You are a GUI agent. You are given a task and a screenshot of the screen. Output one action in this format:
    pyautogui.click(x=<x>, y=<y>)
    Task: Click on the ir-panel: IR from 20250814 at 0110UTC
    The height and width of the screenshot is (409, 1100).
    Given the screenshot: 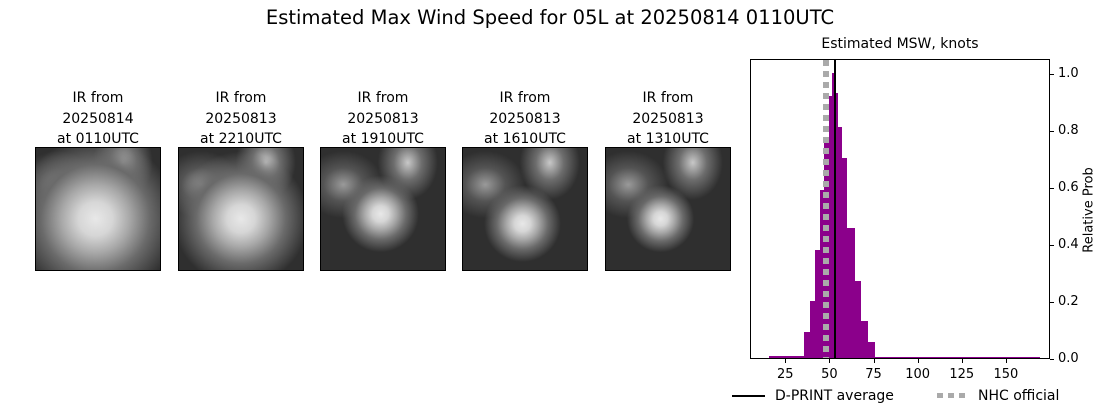 What is the action you would take?
    pyautogui.click(x=98, y=179)
    